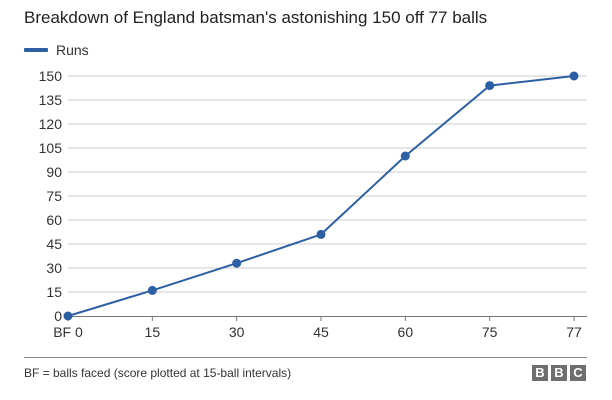 The width and height of the screenshot is (612, 400). I want to click on y-tick-label: 150, so click(51, 76).